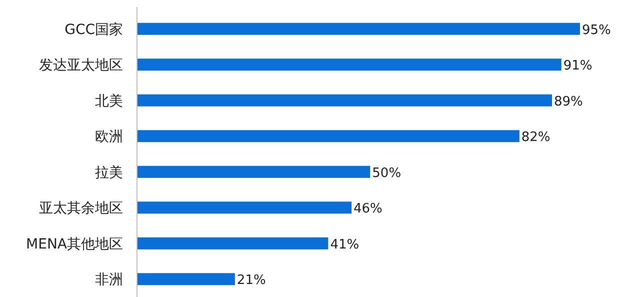  What do you see at coordinates (251, 280) in the screenshot?
I see `data-label: 21%` at bounding box center [251, 280].